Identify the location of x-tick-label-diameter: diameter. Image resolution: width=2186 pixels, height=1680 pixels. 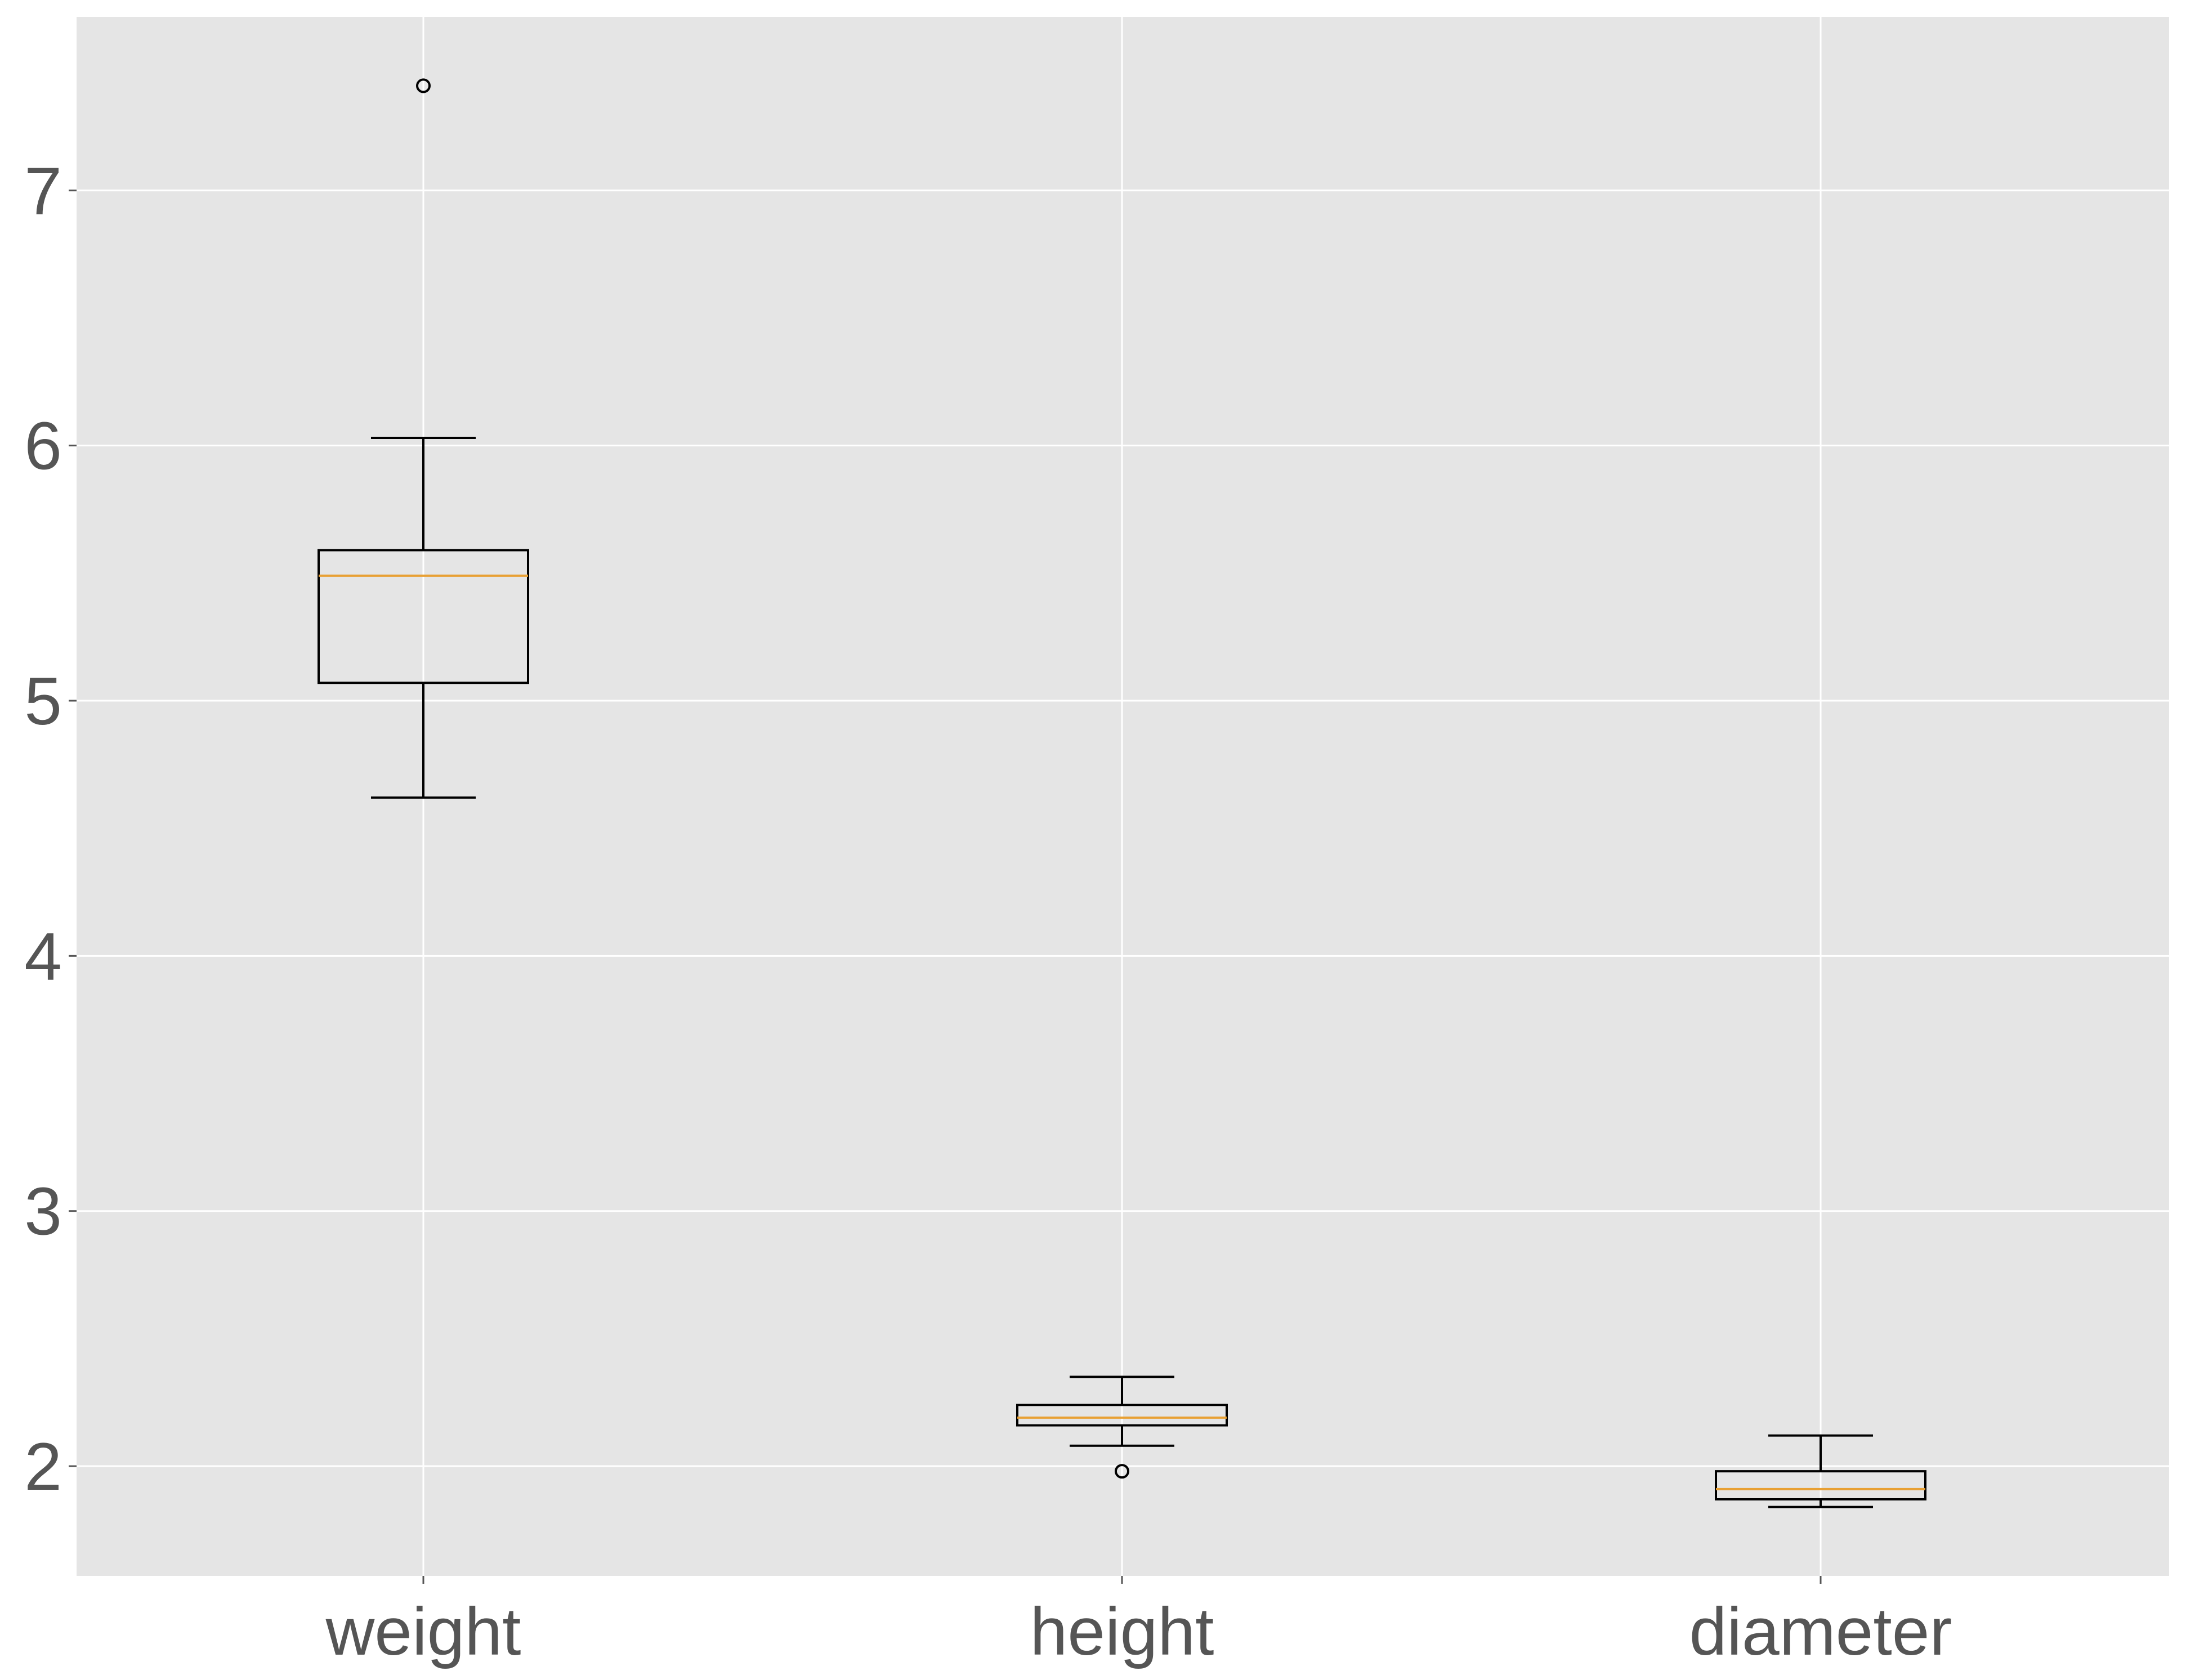
(1820, 1631).